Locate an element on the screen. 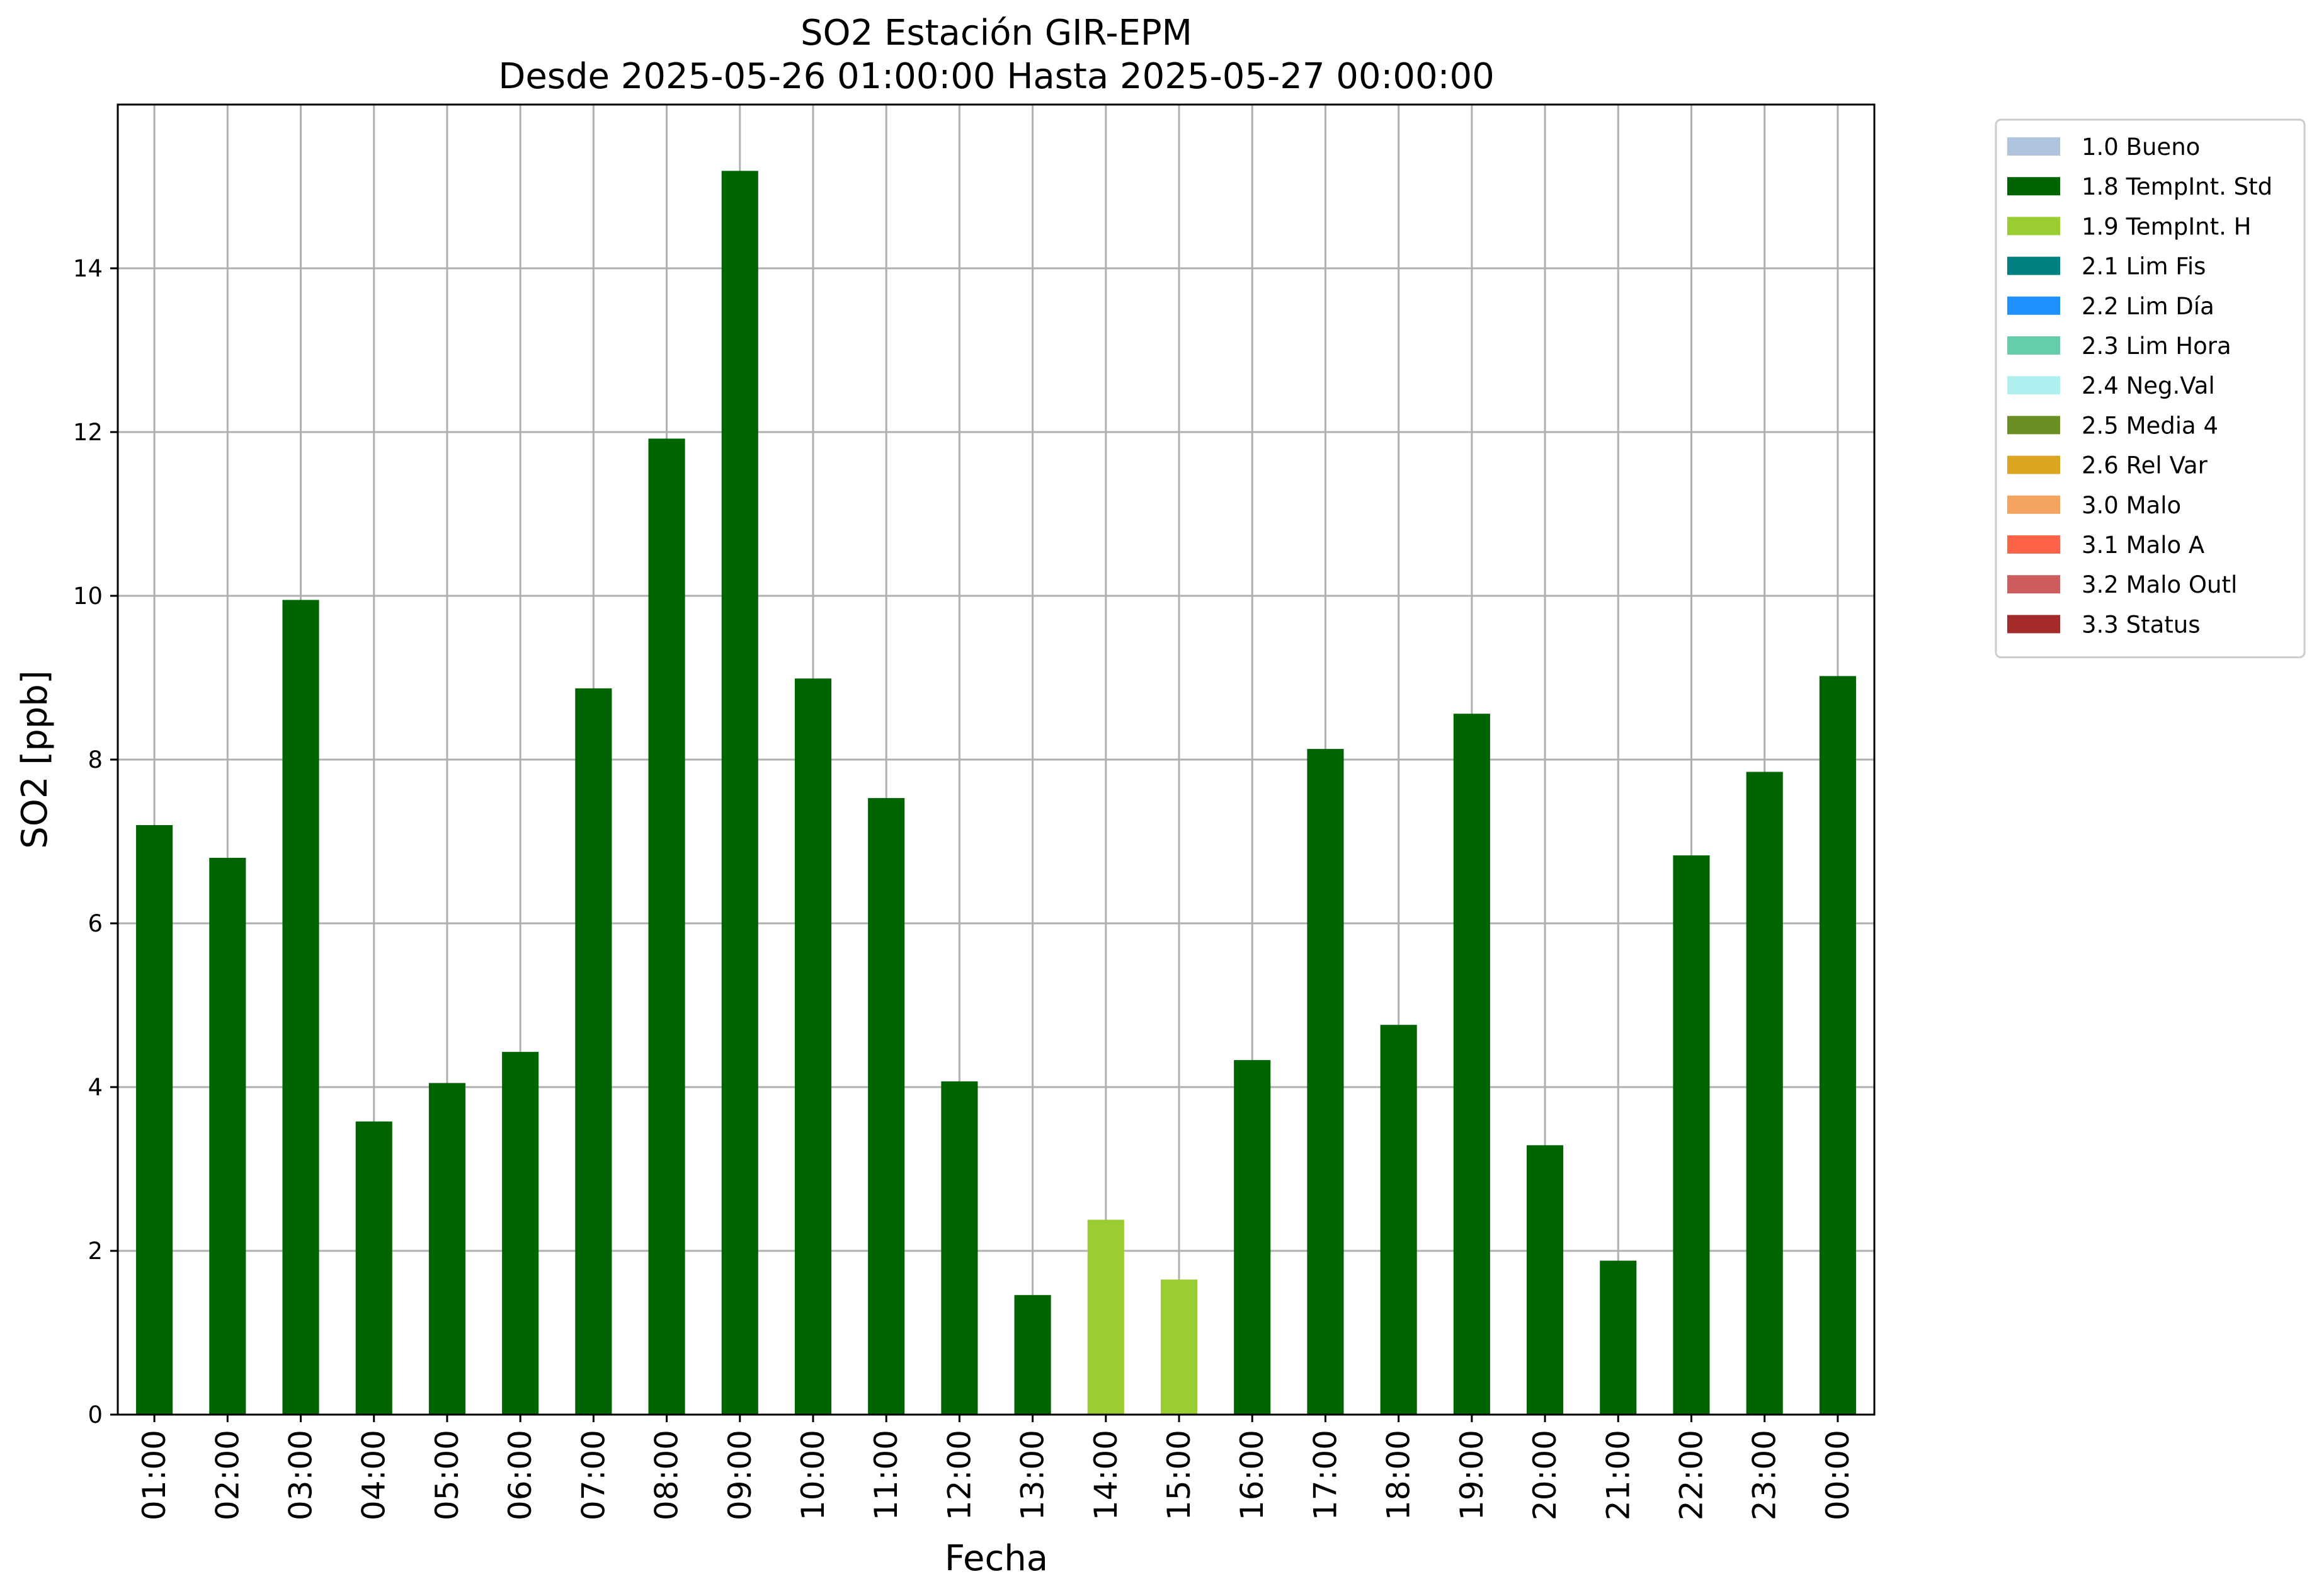  legend-frame is located at coordinates (2150, 388).